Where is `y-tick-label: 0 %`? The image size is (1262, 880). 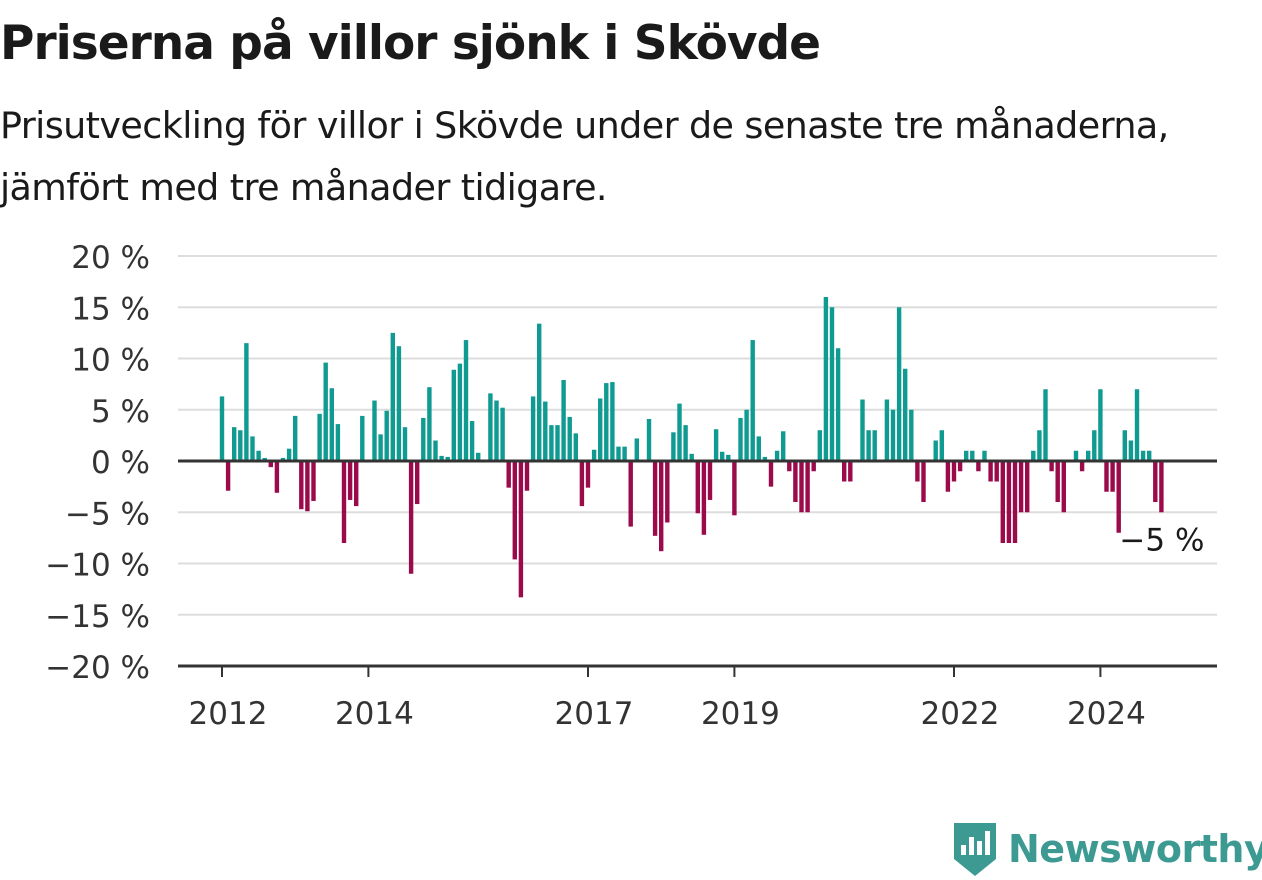 y-tick-label: 0 % is located at coordinates (120, 463).